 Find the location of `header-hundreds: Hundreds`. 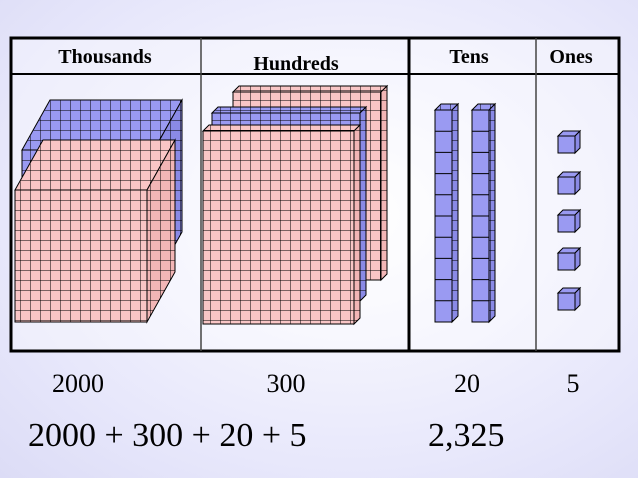

header-hundreds: Hundreds is located at coordinates (295, 64).